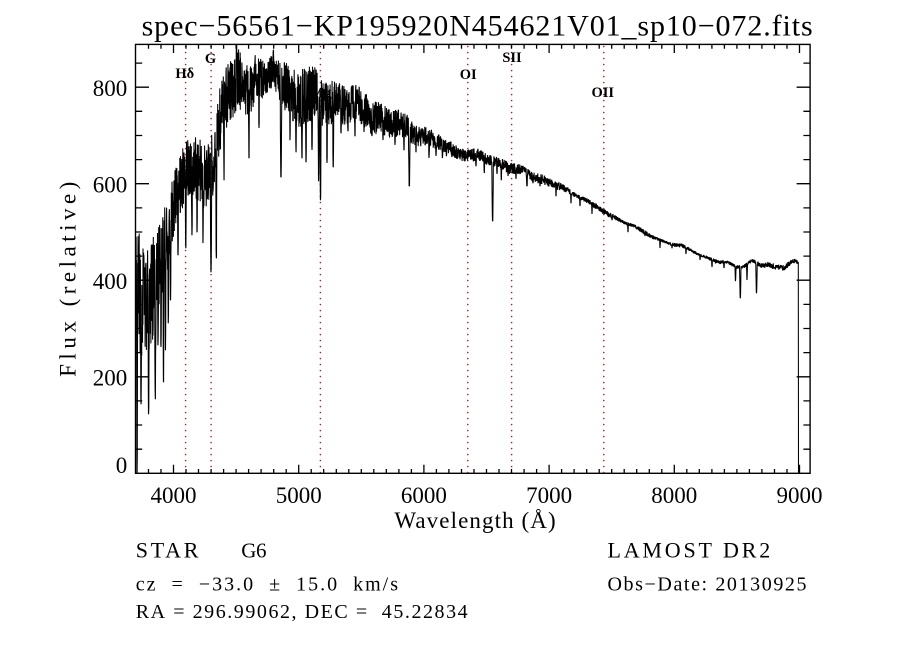  Describe the element at coordinates (512, 58) in the screenshot. I see `svg-text: SII` at that location.